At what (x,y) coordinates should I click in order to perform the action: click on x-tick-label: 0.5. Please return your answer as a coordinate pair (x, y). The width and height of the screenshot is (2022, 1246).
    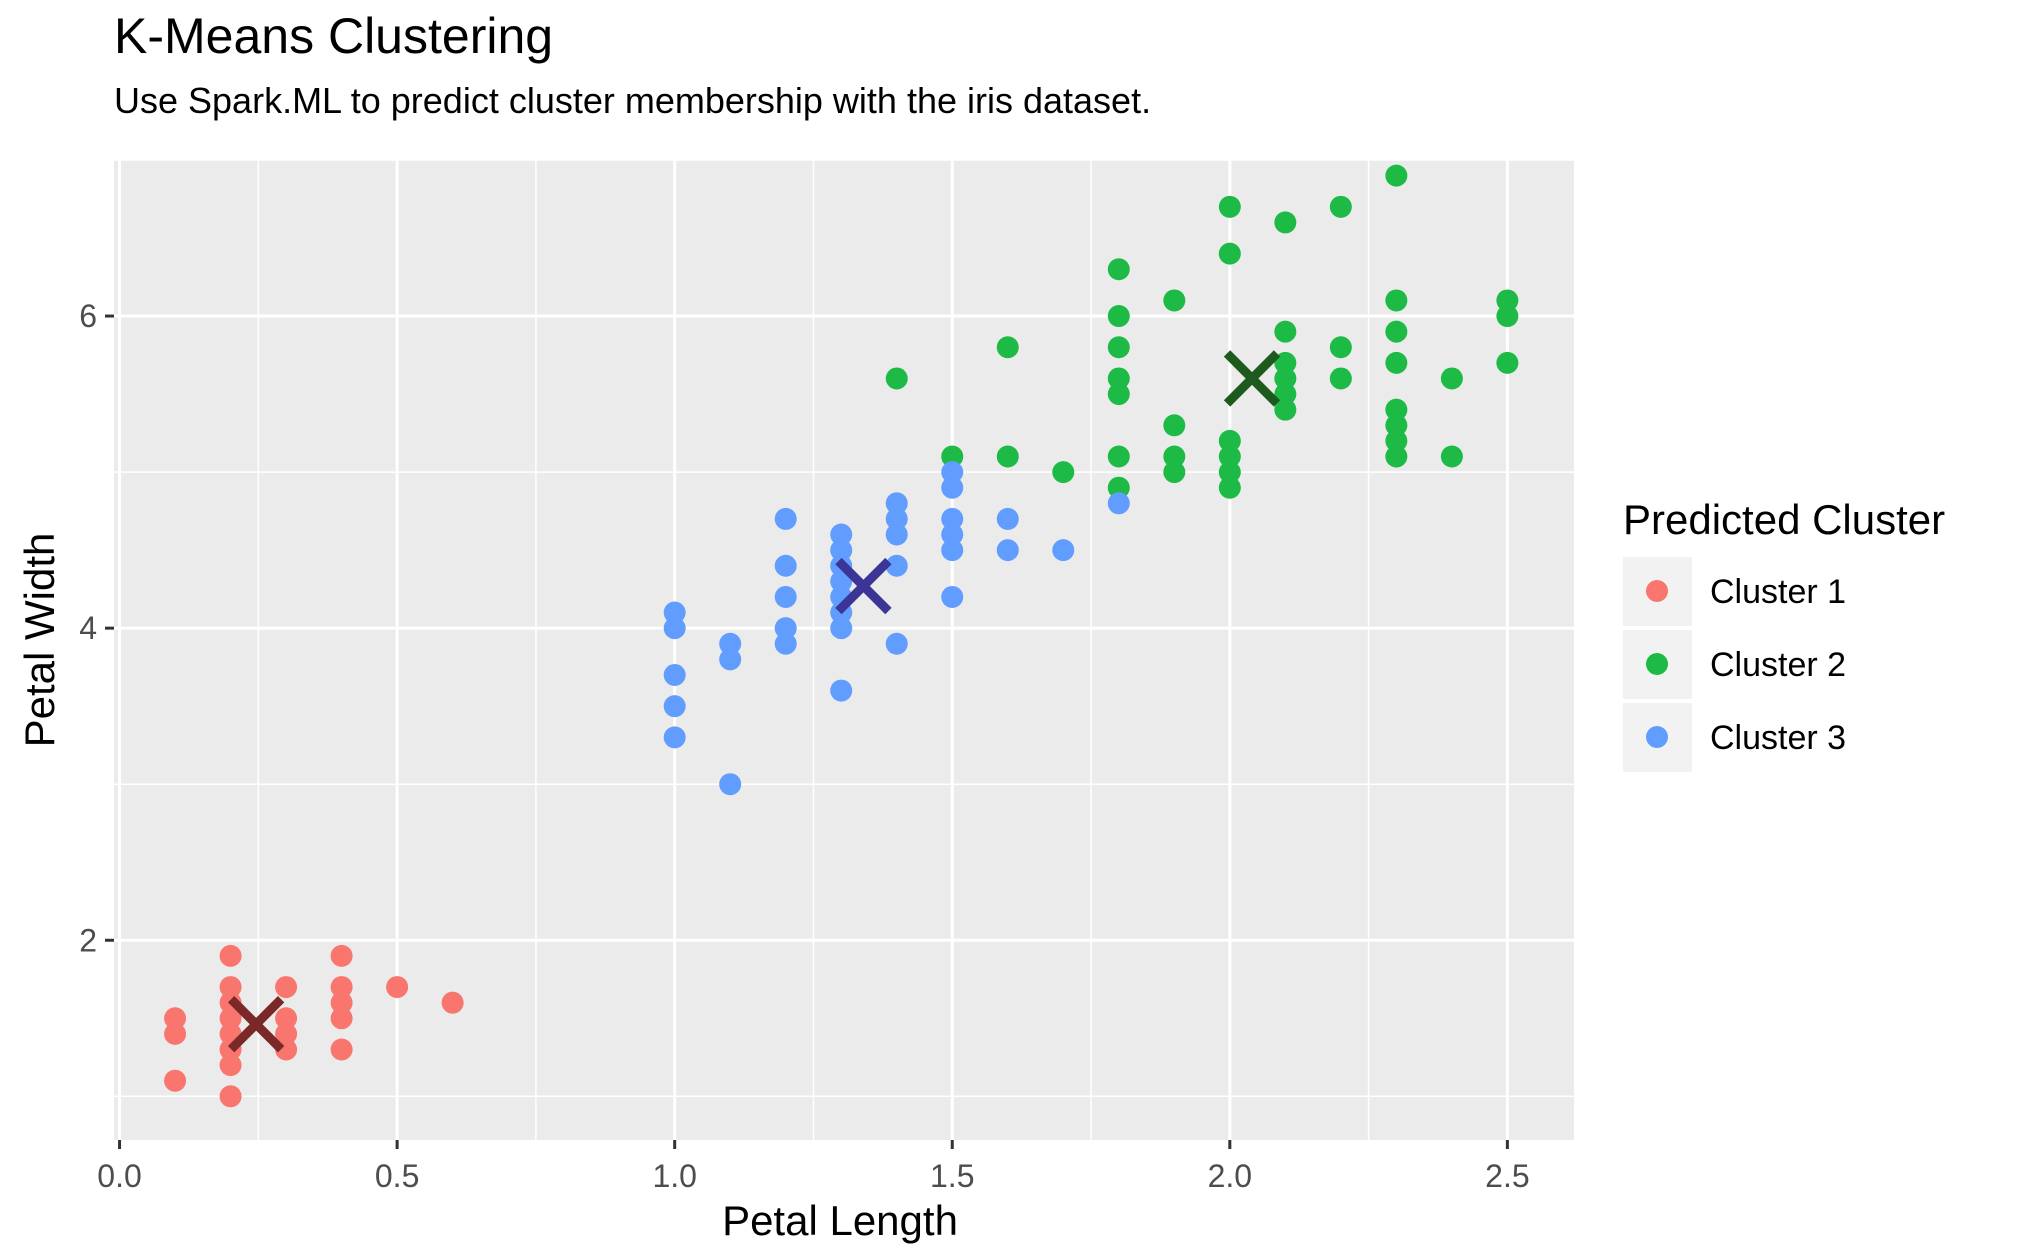
    Looking at the image, I should click on (397, 1176).